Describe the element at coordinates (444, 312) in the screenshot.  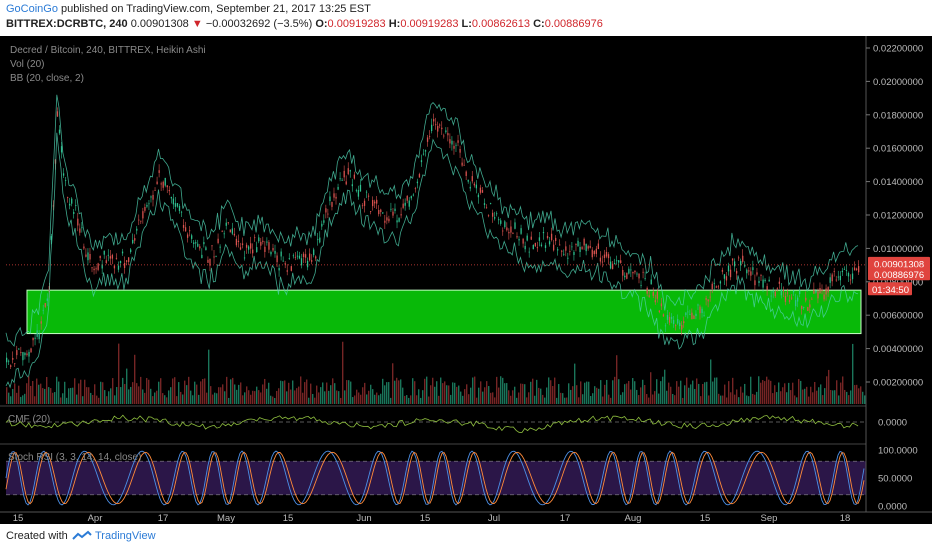
I see `support-zone` at that location.